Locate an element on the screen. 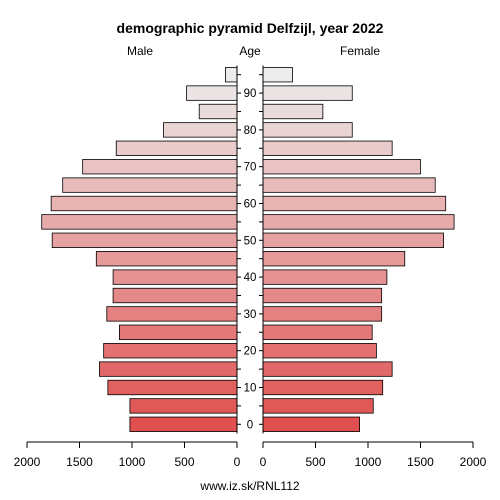 Image resolution: width=500 pixels, height=500 pixels. female-x-tick-label: 0 is located at coordinates (263, 462).